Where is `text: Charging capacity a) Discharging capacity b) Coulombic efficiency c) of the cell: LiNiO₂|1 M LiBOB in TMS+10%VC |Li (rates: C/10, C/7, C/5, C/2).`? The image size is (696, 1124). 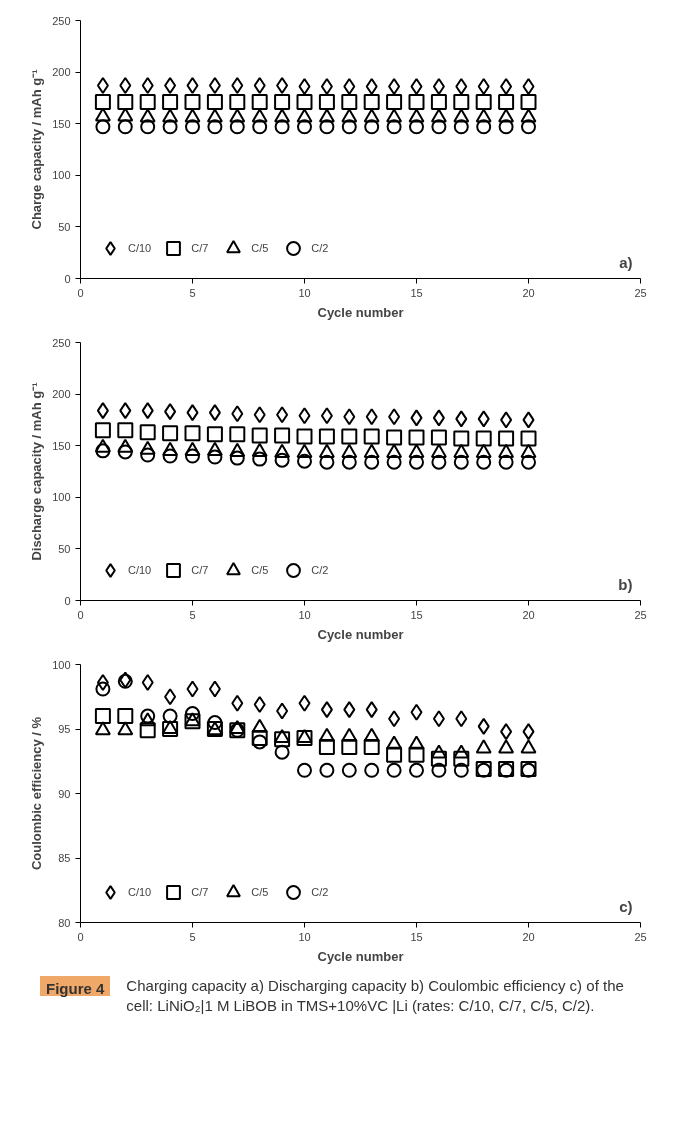 text: Charging capacity a) Discharging capacity b) Coulombic efficiency c) of the cell: LiNiO₂|1 M LiBOB in TMS+10%VC |Li (rates: C/10, C/7, C/5, C/2). is located at coordinates (375, 995).